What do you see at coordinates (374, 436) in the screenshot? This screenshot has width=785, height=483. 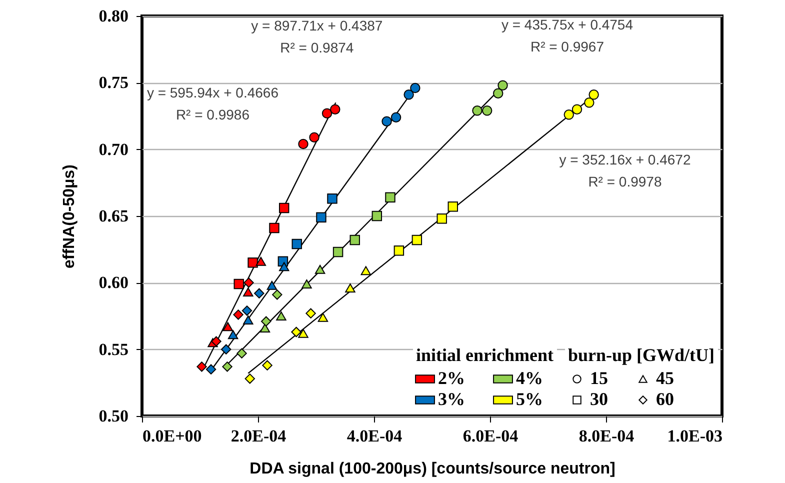 I see `x-tick-label: 4.0E-04` at bounding box center [374, 436].